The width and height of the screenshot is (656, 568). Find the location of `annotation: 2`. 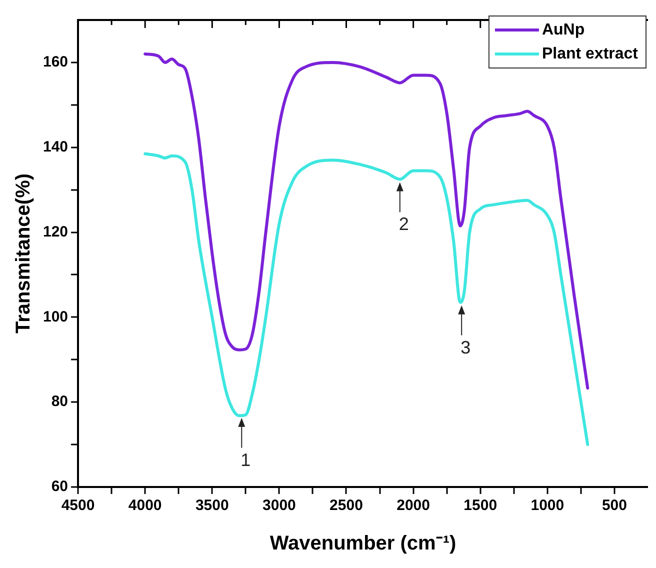

annotation: 2 is located at coordinates (403, 224).